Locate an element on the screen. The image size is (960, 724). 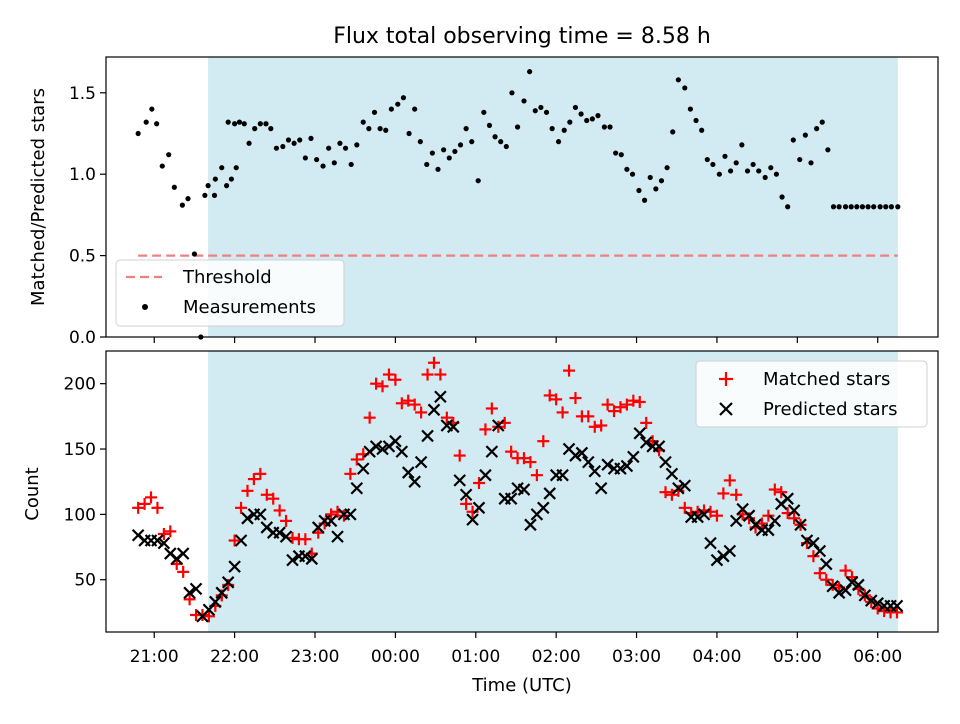
bottom-x-tick-label: 01:00 is located at coordinates (475, 657).